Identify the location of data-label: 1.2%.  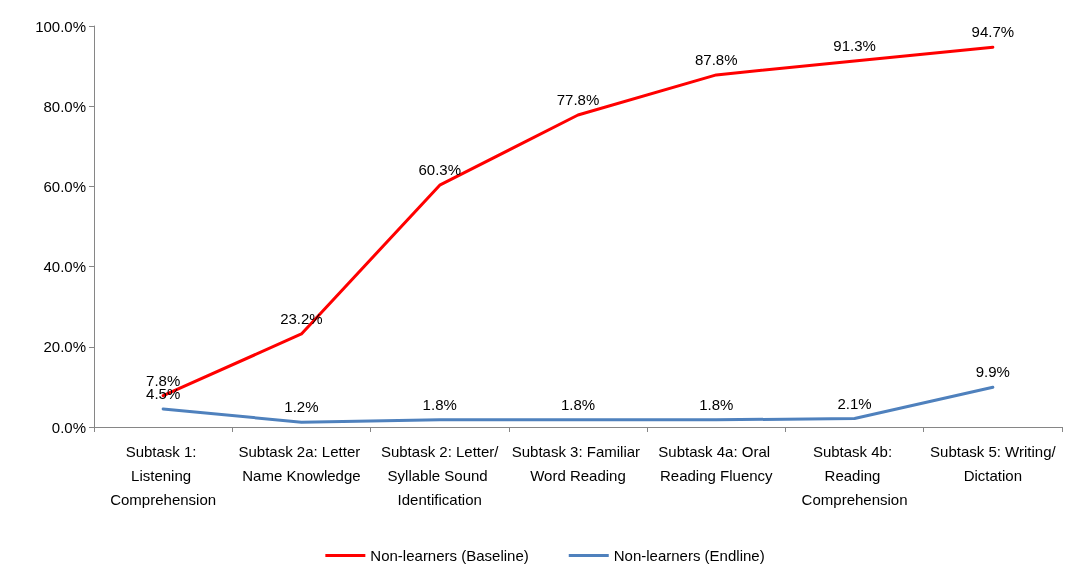
(301, 407).